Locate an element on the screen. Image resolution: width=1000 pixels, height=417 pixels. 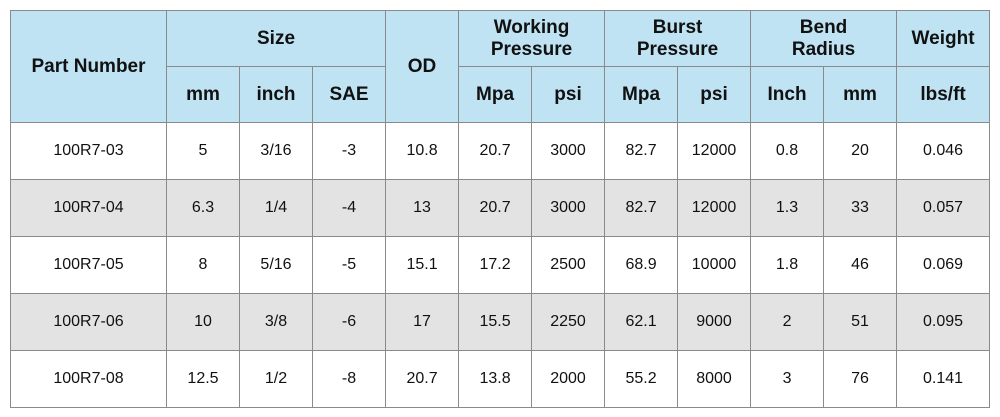
cell-size-mm: 12.5 is located at coordinates (203, 379).